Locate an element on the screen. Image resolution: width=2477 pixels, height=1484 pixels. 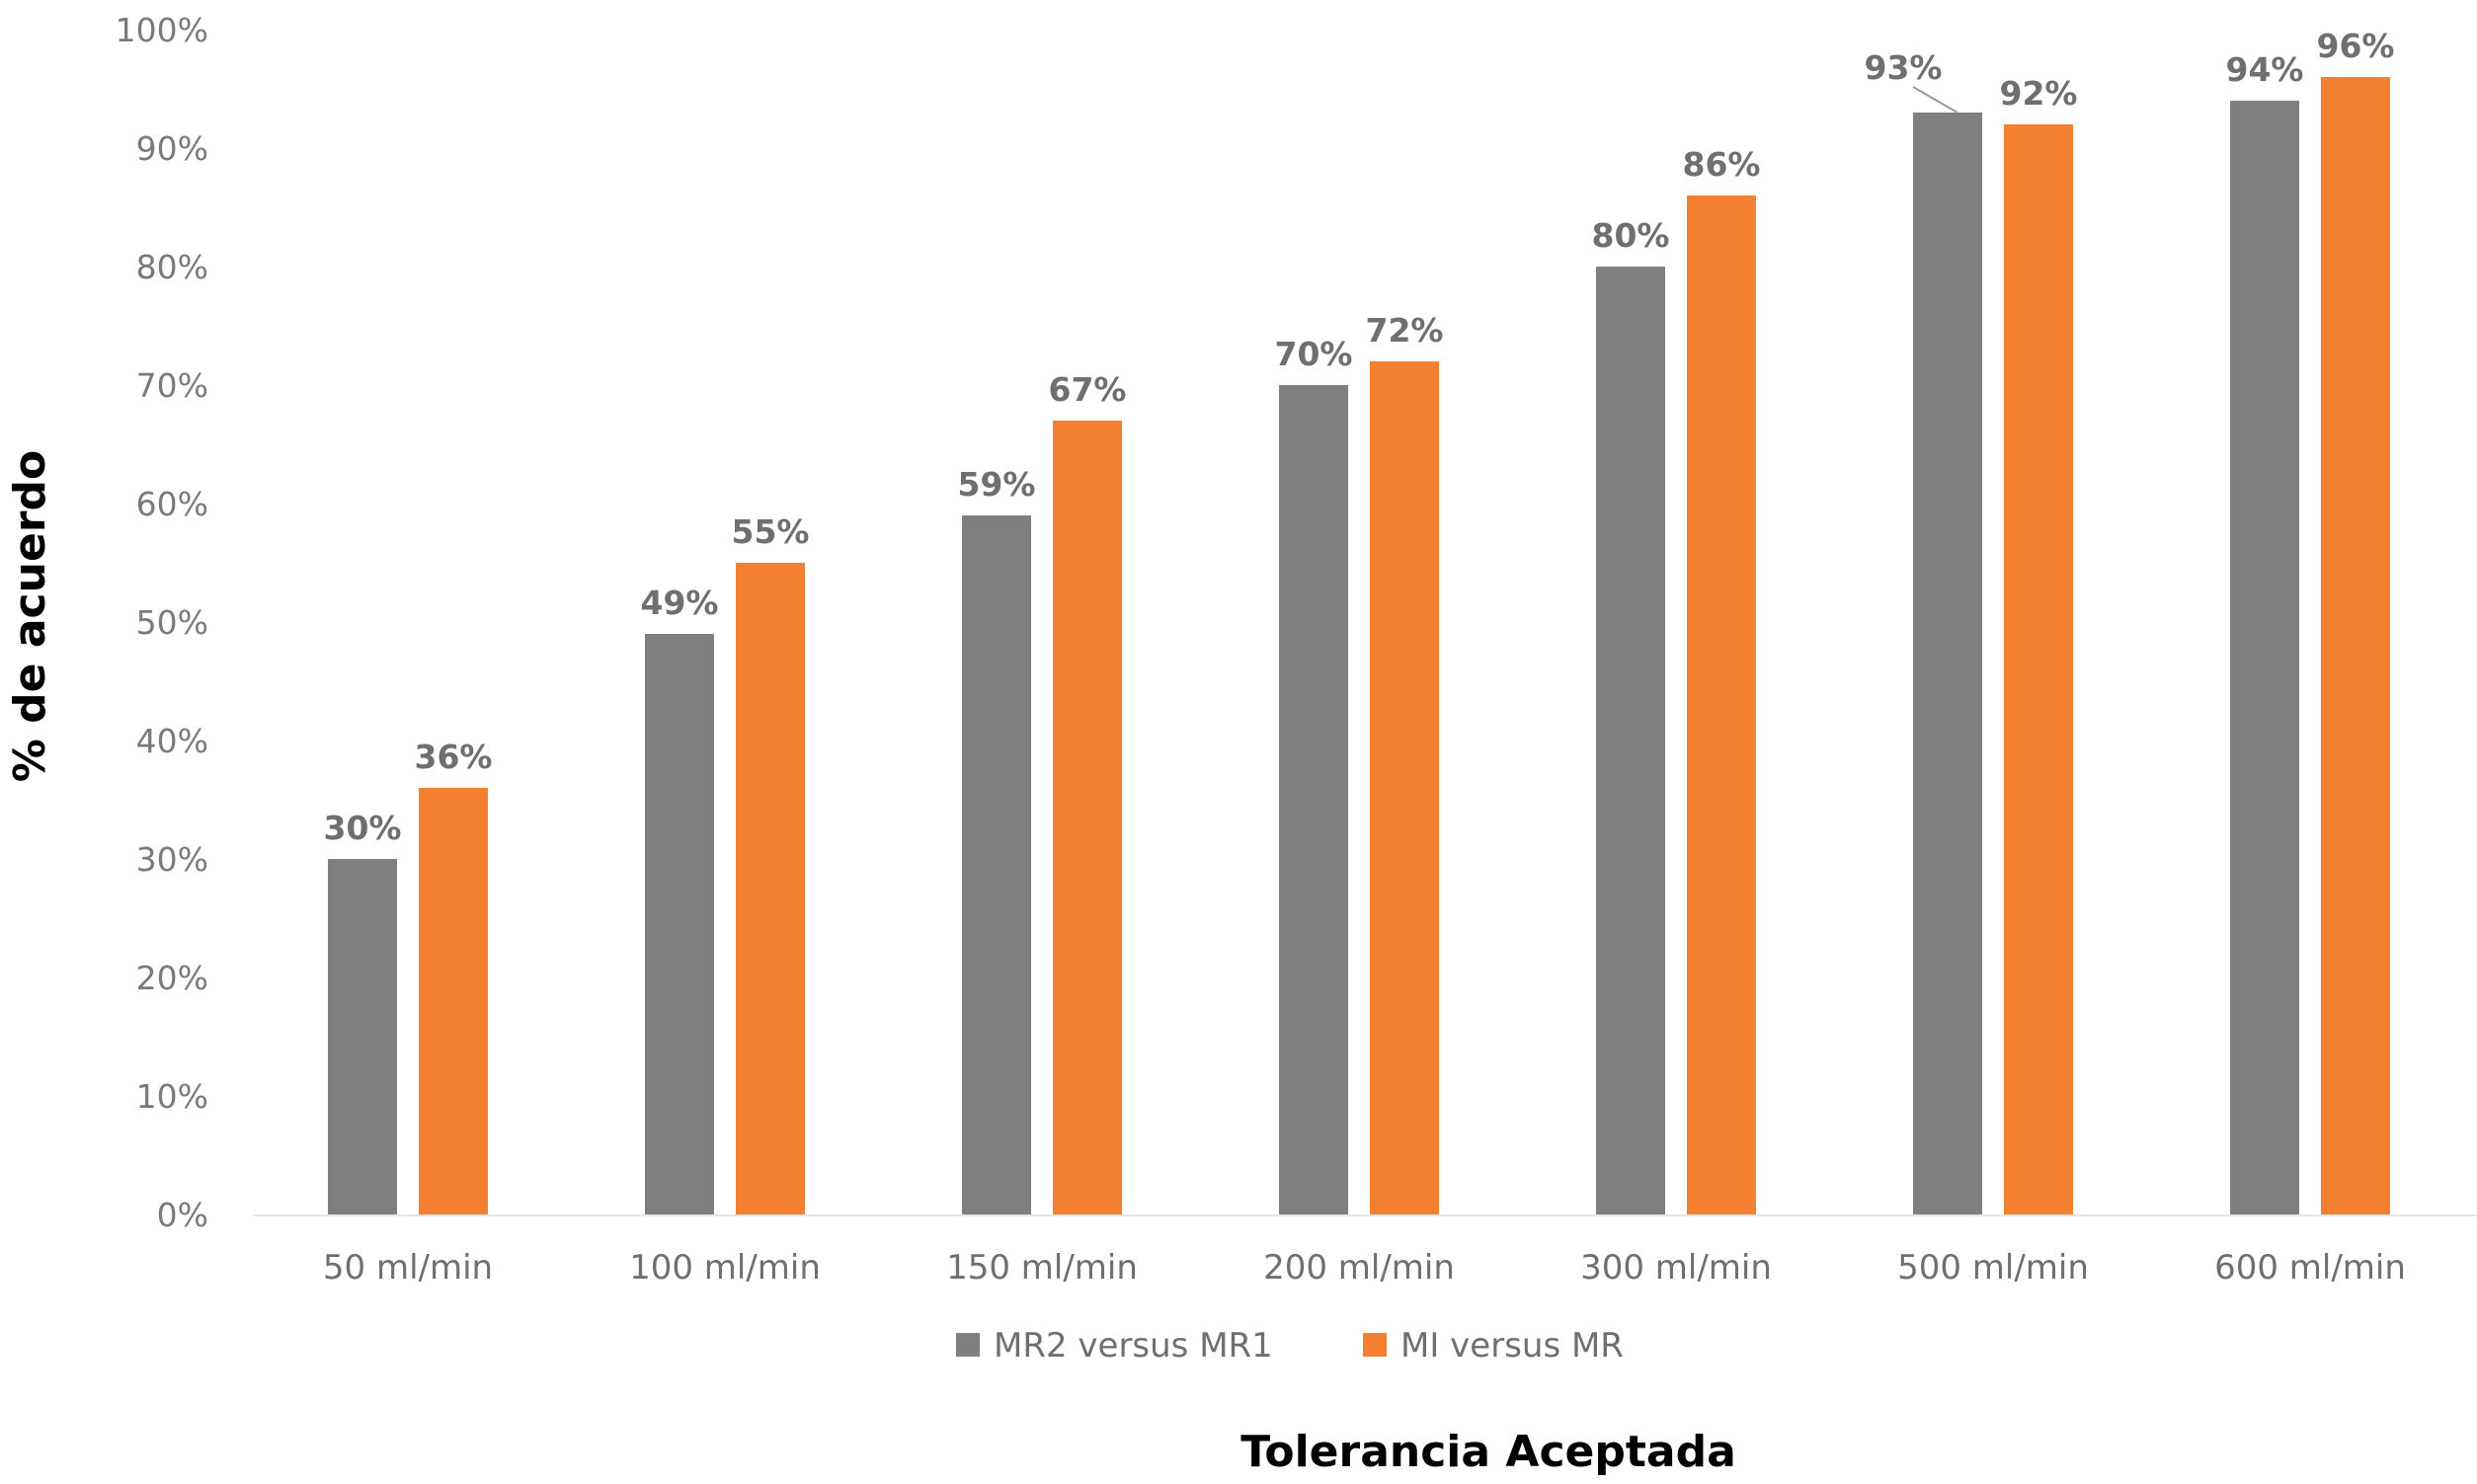
data-label: 59% is located at coordinates (997, 485).